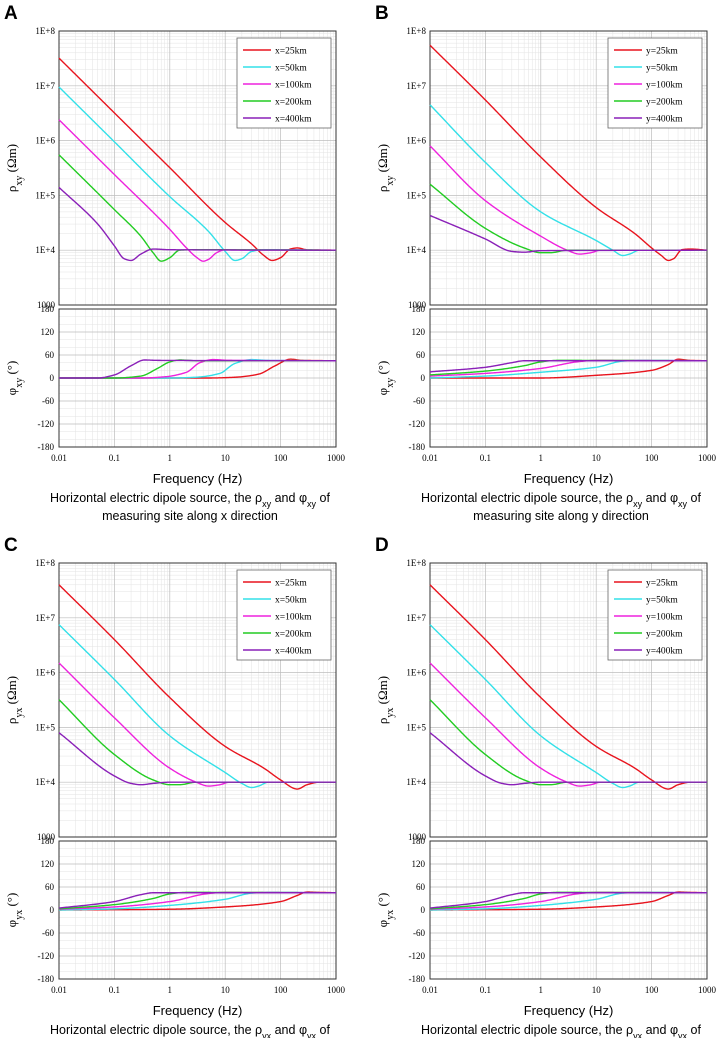  Describe the element at coordinates (655, 83) in the screenshot. I see `legend-box` at that location.